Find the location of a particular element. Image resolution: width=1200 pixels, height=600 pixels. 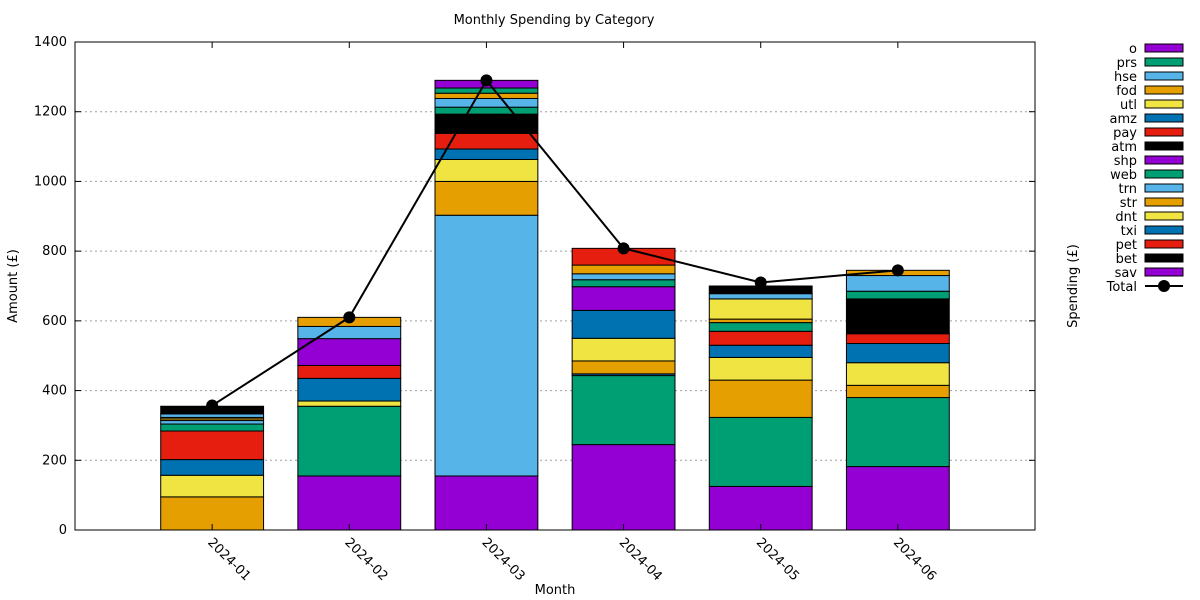

legend-label: shp is located at coordinates (1125, 161).